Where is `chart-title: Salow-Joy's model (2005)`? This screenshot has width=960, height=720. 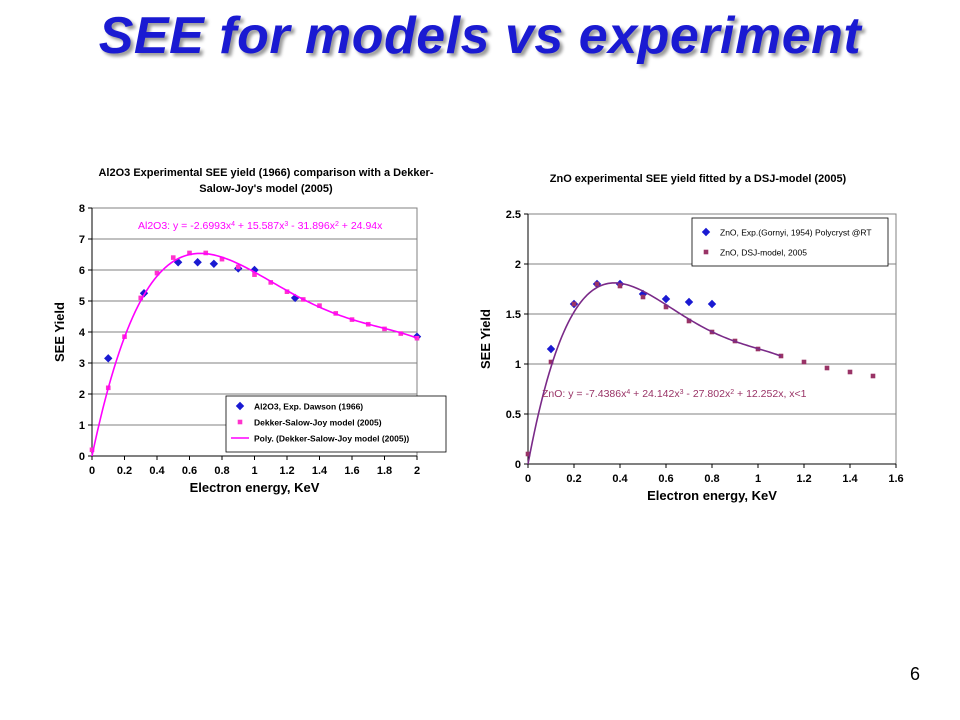
chart-title: Salow-Joy's model (2005) is located at coordinates (266, 189).